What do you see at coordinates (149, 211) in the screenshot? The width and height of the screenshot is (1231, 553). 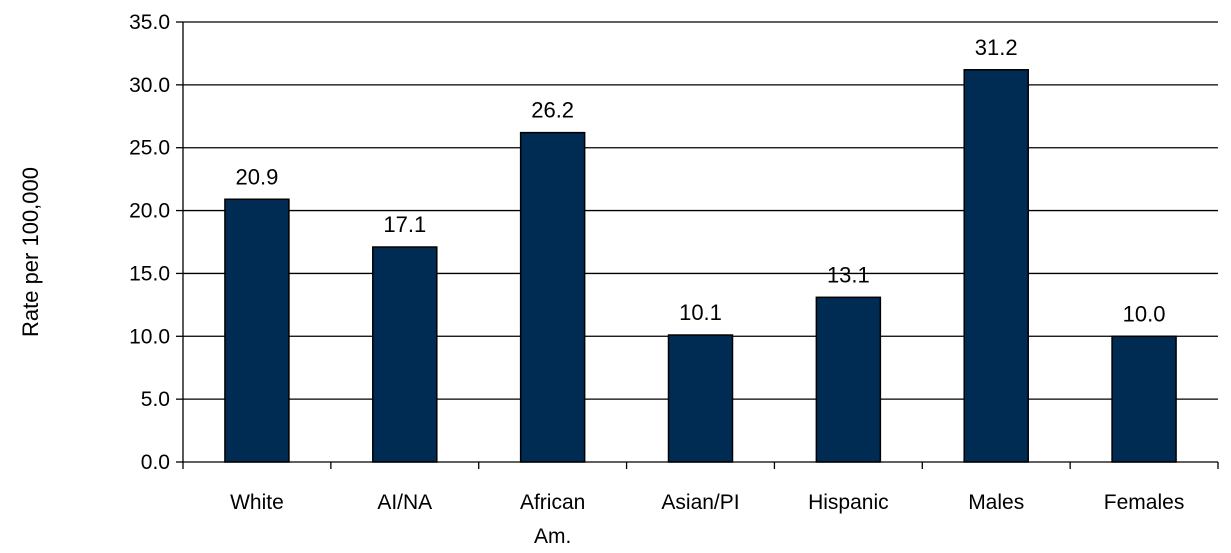 I see `y-tick-label: 20.0` at bounding box center [149, 211].